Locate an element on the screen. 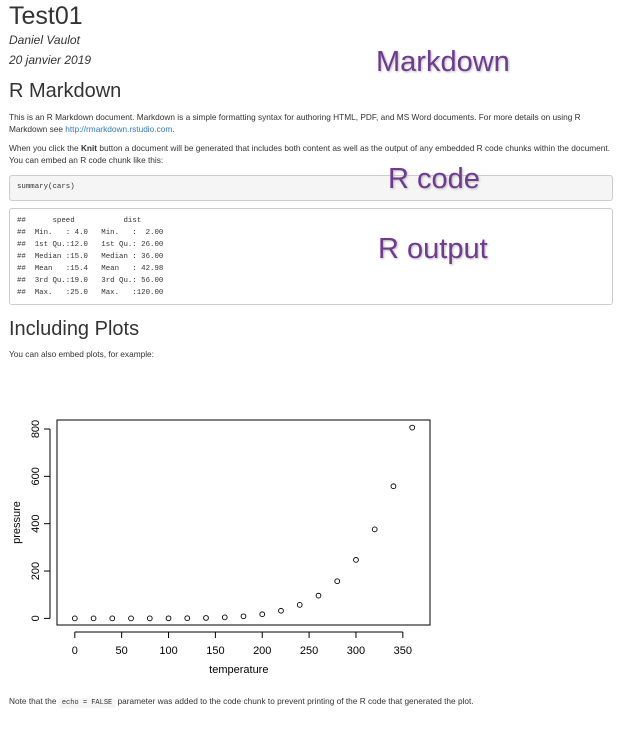 This screenshot has height=730, width=627. knit-bold: Knit is located at coordinates (89, 148).